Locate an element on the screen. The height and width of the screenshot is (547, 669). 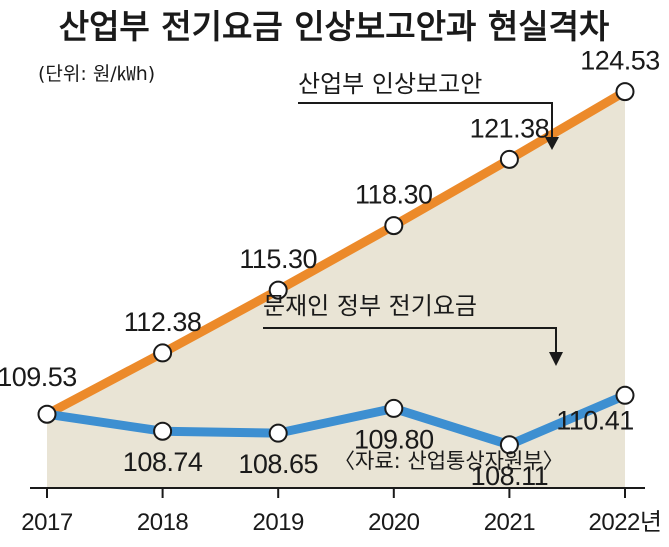
data-point-lower-2022 is located at coordinates (625, 395).